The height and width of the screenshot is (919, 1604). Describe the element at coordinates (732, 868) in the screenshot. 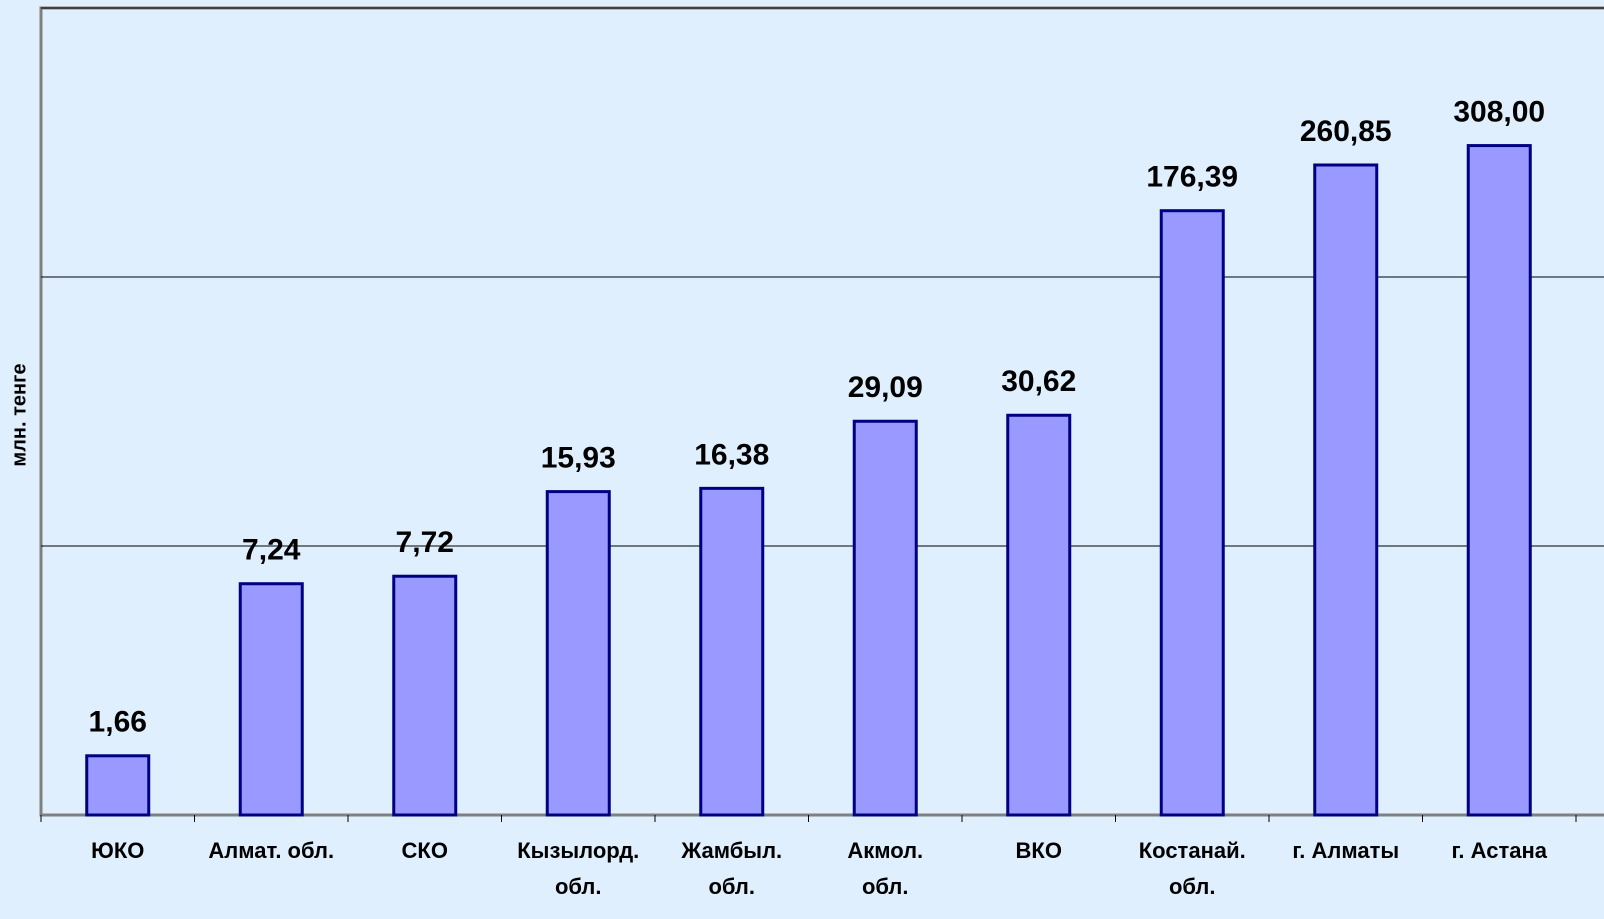

I see `x-tick-label: Жамбыл. обл.` at that location.